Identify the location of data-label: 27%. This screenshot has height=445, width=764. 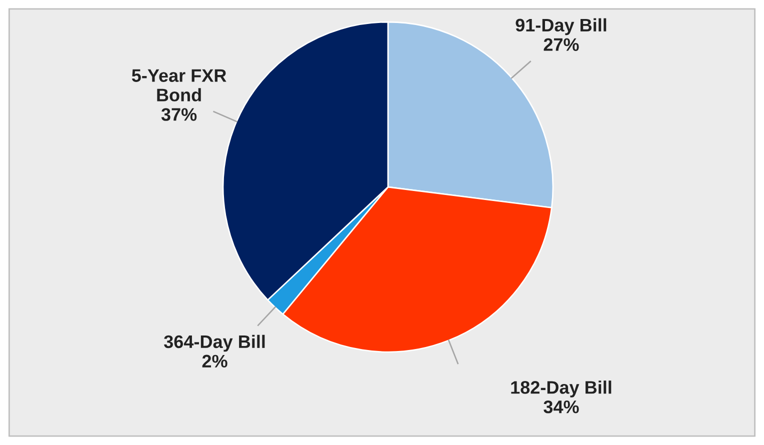
(561, 44).